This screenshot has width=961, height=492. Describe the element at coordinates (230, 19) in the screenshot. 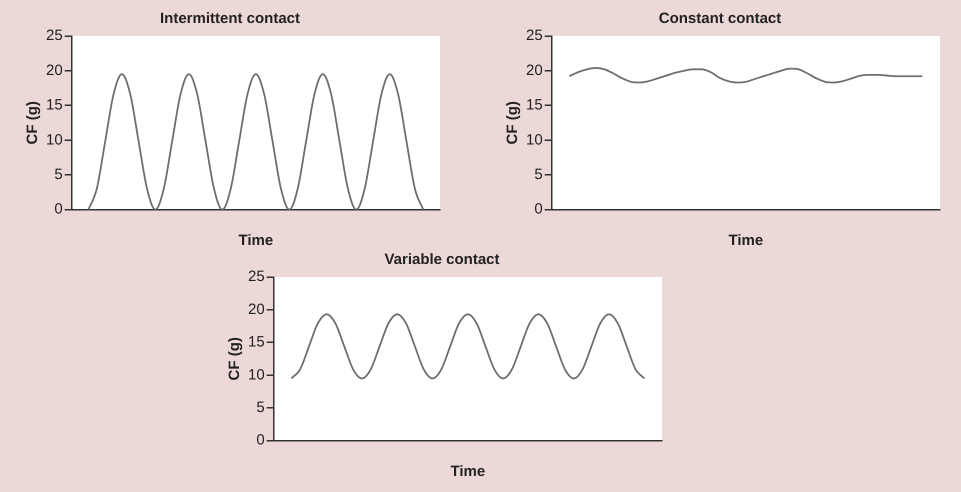

I see `chart-title: Intermittent contact` at that location.